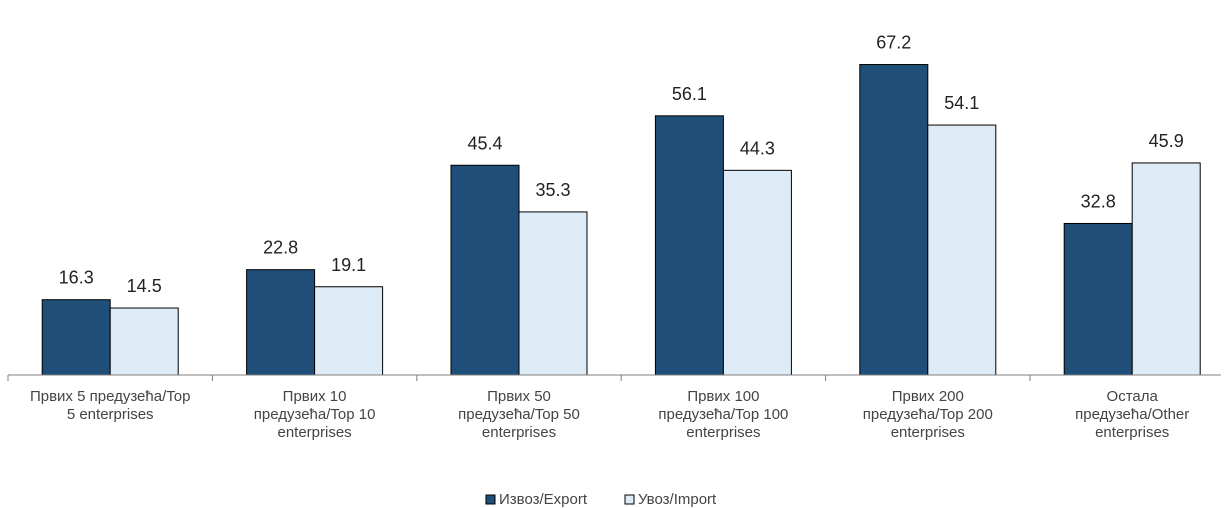 The image size is (1227, 508). What do you see at coordinates (552, 190) in the screenshot?
I see `data-label-import: 35.3` at bounding box center [552, 190].